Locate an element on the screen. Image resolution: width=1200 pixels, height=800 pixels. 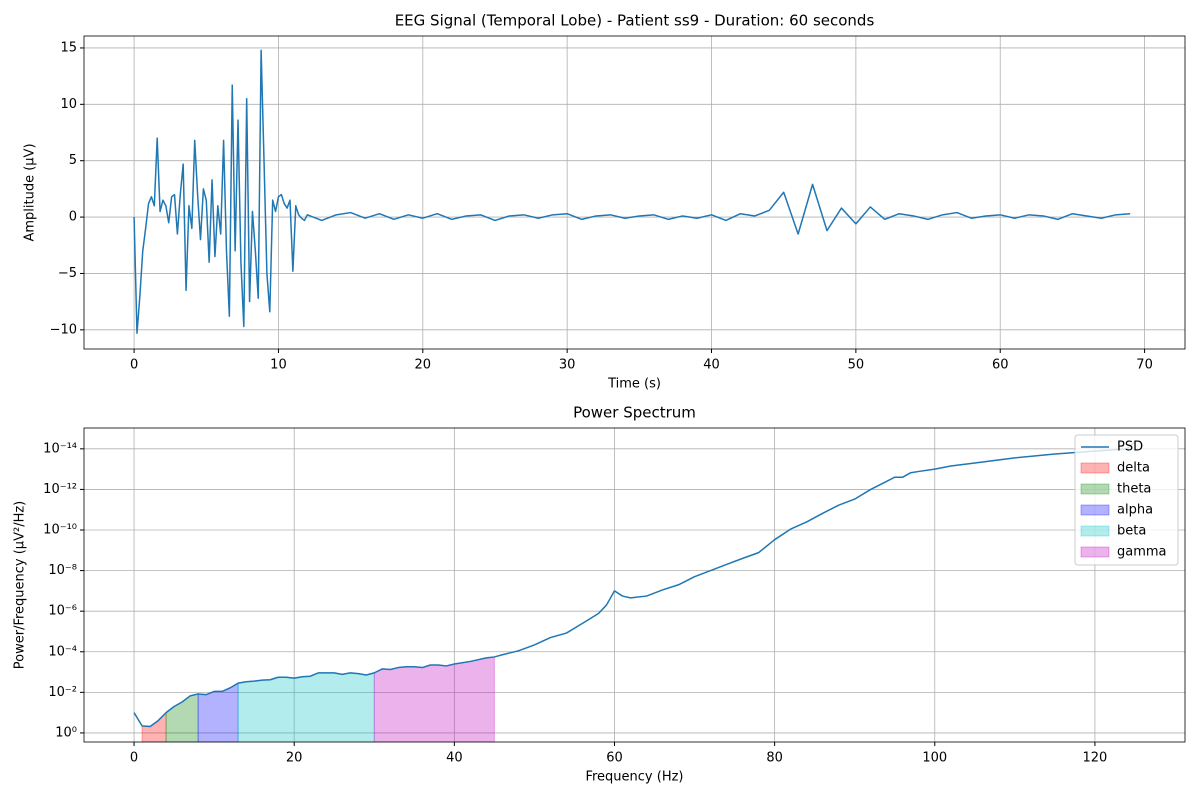
legend-label: theta is located at coordinates (1134, 489).